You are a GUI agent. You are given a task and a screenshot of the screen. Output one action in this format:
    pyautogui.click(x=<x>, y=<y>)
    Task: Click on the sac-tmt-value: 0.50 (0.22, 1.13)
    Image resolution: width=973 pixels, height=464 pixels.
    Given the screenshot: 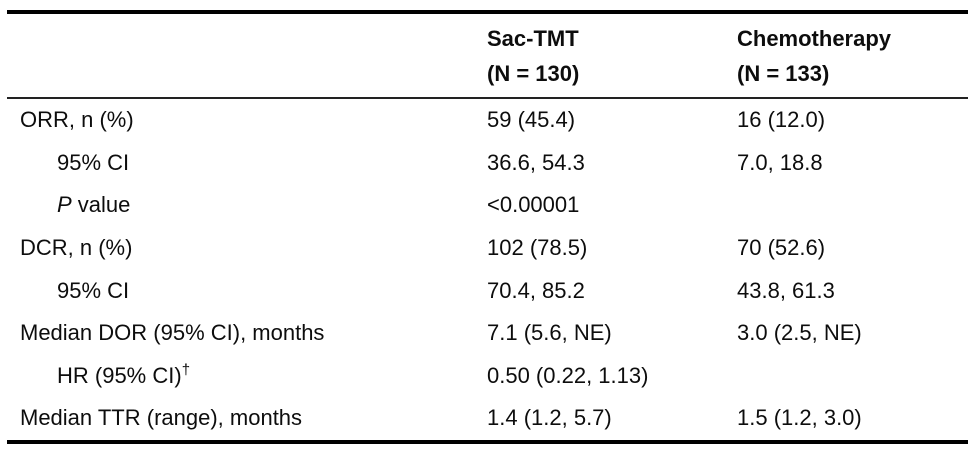 What is the action you would take?
    pyautogui.click(x=568, y=375)
    